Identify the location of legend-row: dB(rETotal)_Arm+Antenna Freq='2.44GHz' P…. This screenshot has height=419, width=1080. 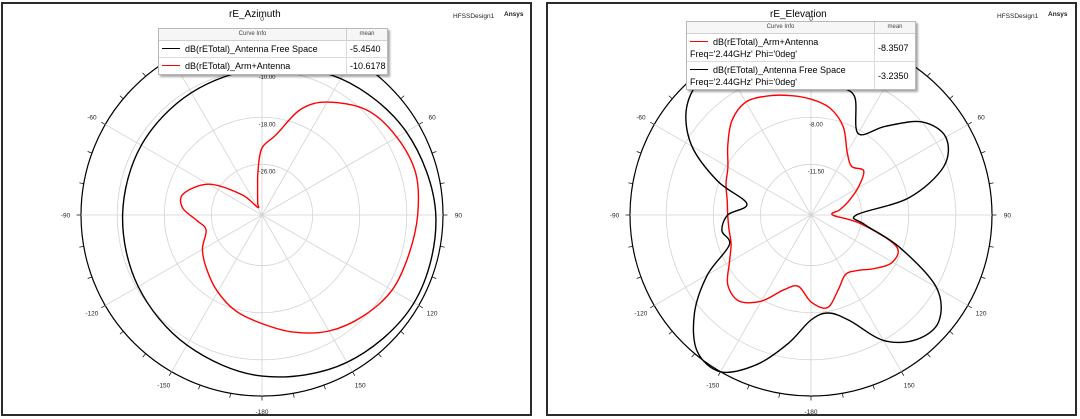
(801, 48).